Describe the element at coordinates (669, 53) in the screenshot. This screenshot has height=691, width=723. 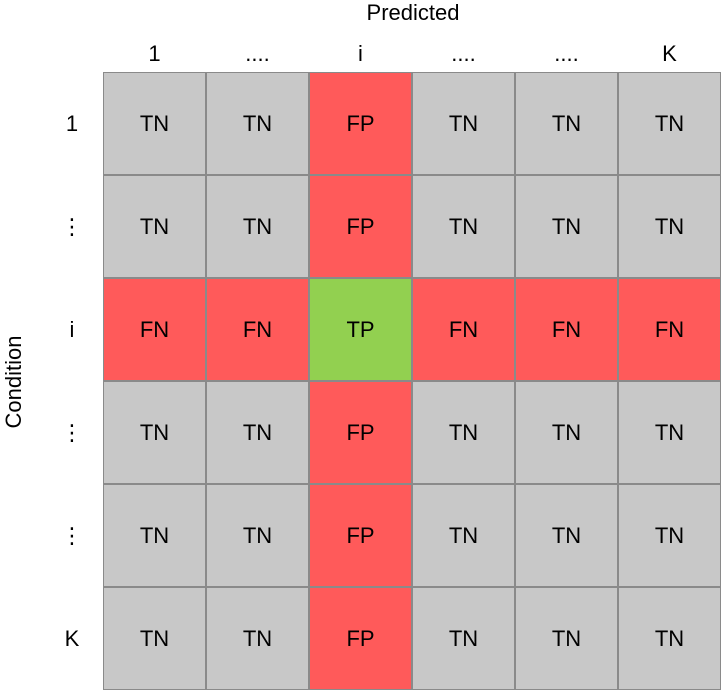
I see `column-label: K` at that location.